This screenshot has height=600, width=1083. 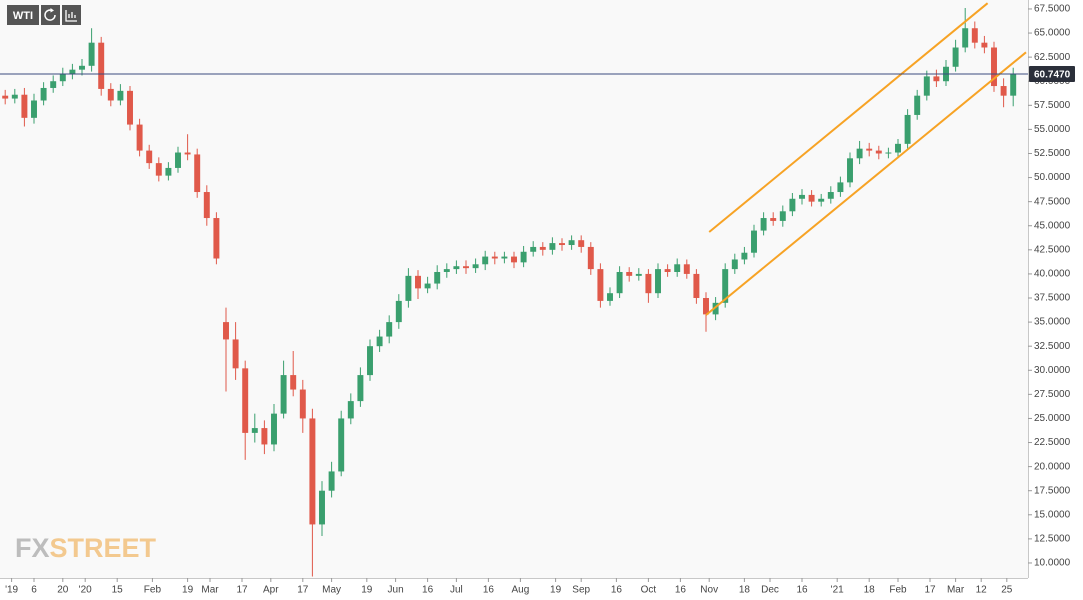 I want to click on refresh-button, so click(x=50, y=15).